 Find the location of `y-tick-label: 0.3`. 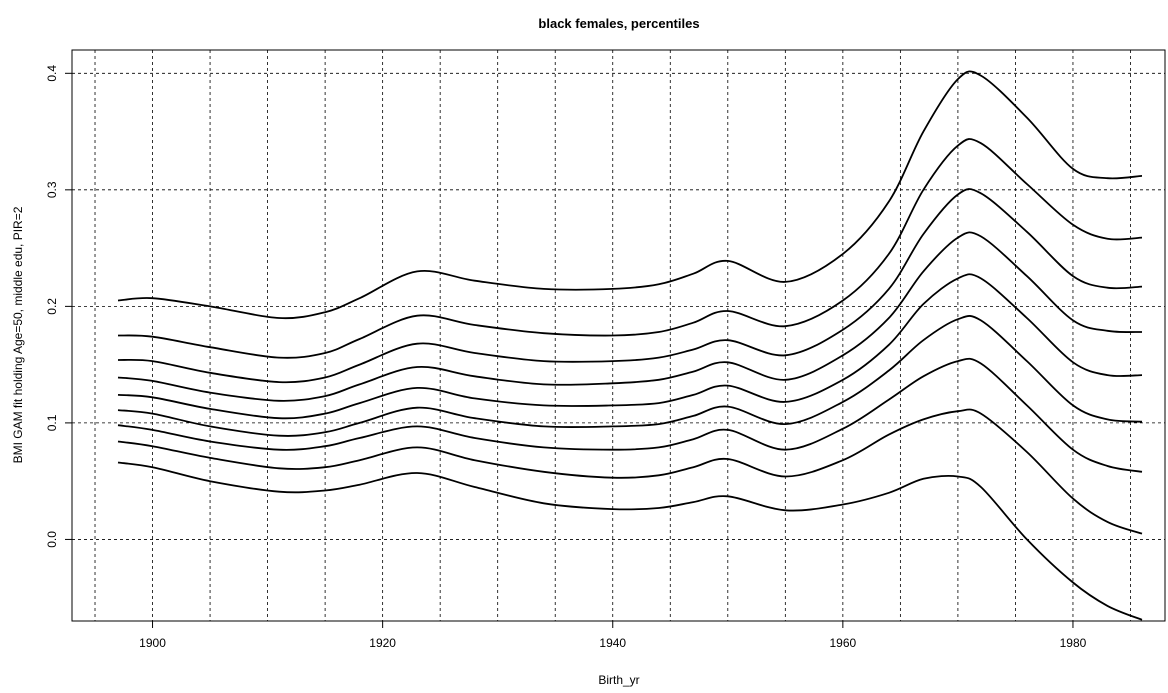

y-tick-label: 0.3 is located at coordinates (52, 189).